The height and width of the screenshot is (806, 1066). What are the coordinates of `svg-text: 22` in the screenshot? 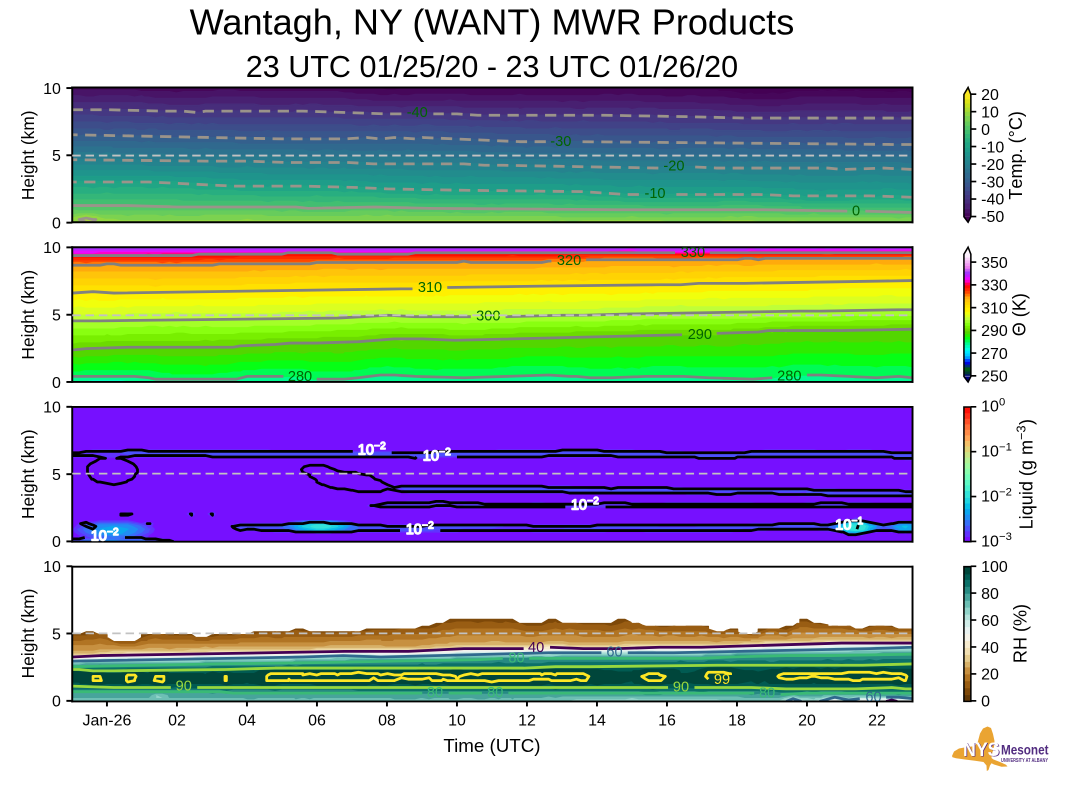 It's located at (877, 721).